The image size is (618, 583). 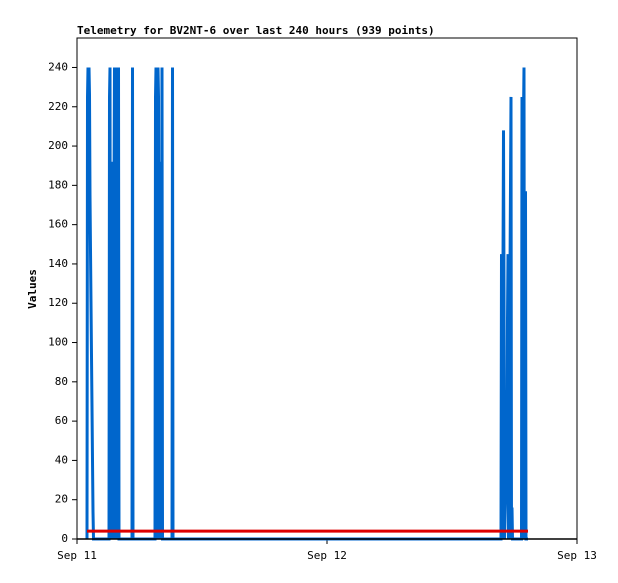 I want to click on y-axis-label: Values, so click(x=32, y=289).